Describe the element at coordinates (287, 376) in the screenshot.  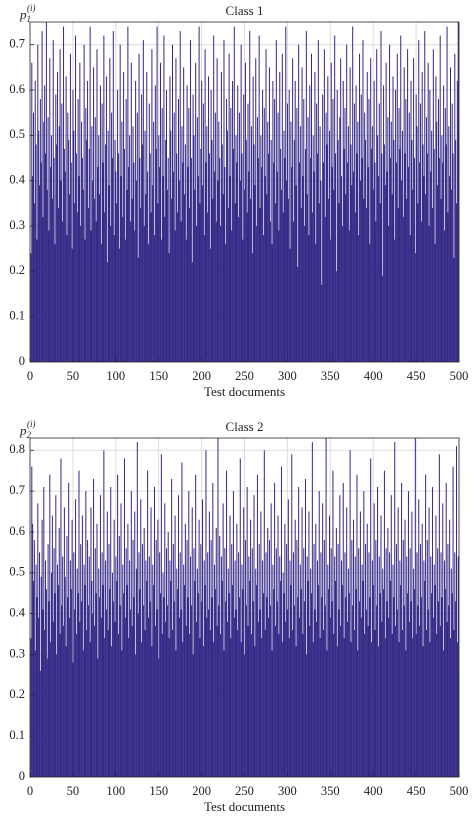
I see `x-tick-label: 300` at that location.